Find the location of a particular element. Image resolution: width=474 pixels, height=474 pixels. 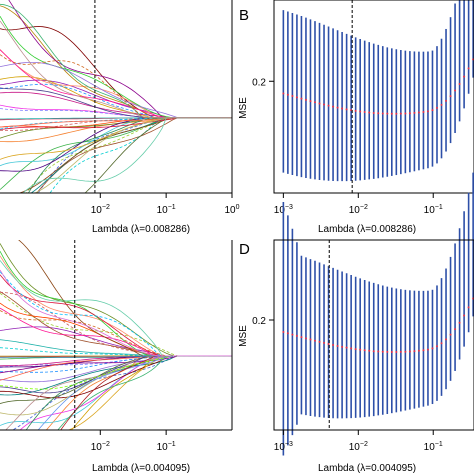

cv-mean-points is located at coordinates (378, 325).